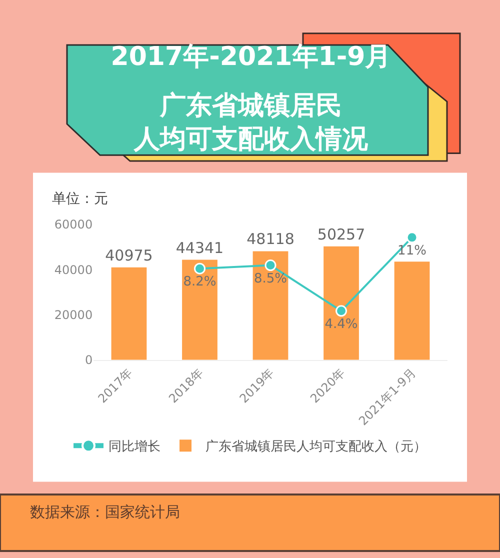  What do you see at coordinates (251, 122) in the screenshot?
I see `chart-subtitle: 广东省城镇居民人均可支配收入情况` at bounding box center [251, 122].